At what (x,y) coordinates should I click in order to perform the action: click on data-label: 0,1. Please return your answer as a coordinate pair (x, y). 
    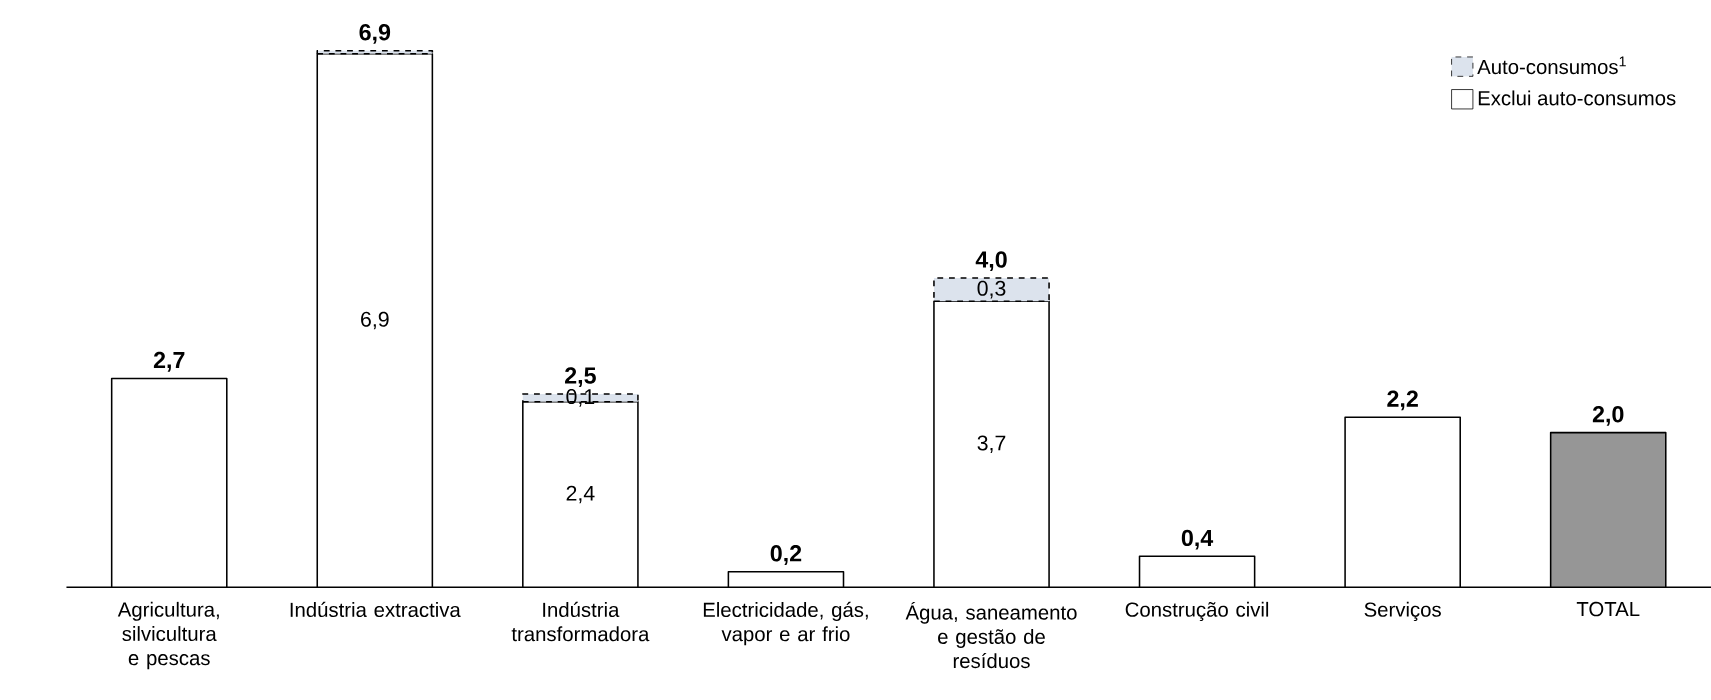
    Looking at the image, I should click on (580, 398).